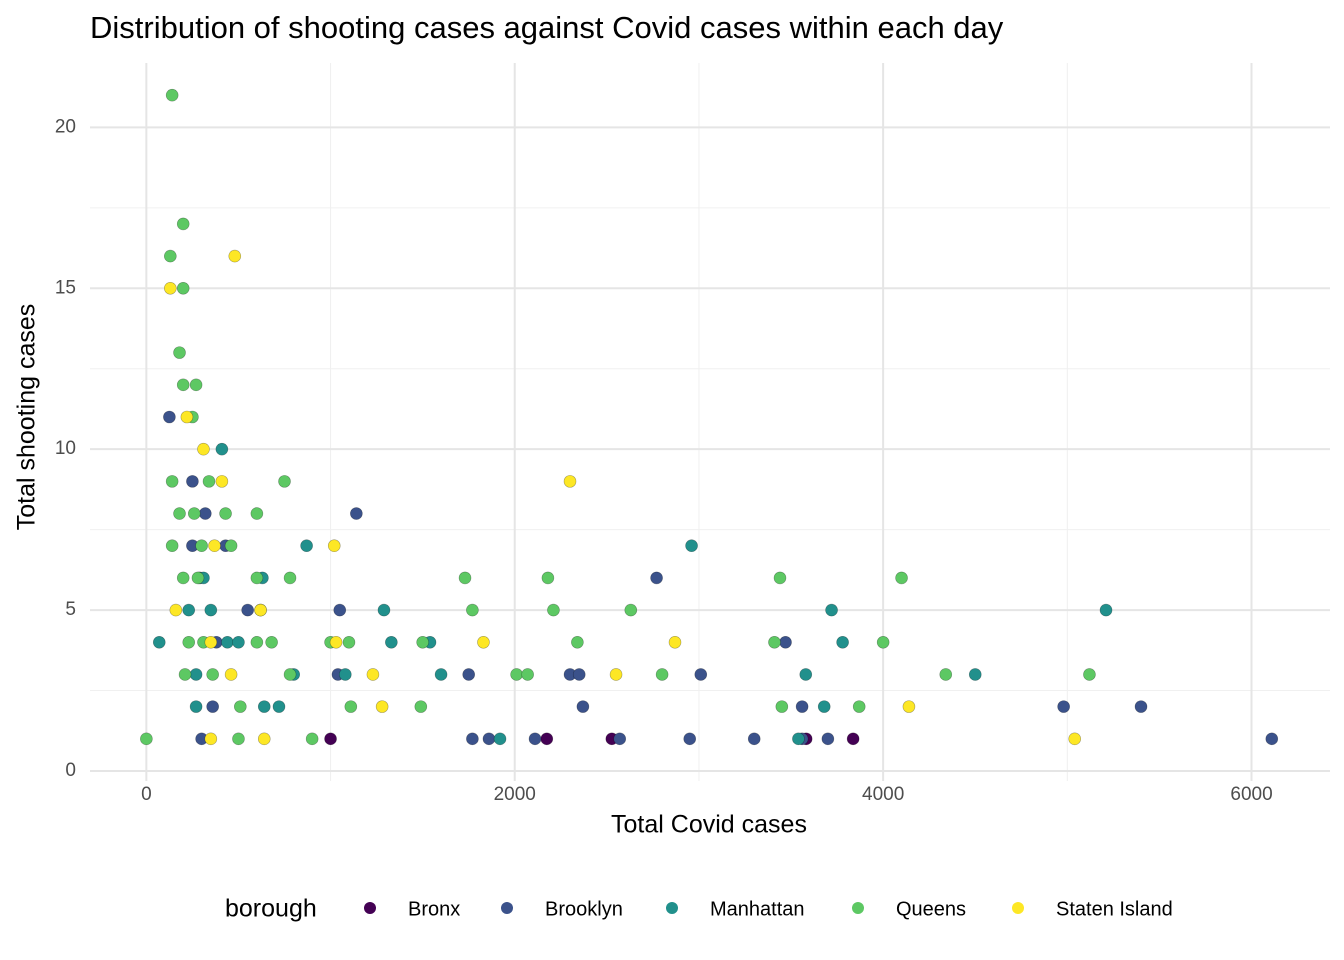 The height and width of the screenshot is (960, 1344). What do you see at coordinates (146, 794) in the screenshot?
I see `x-tick-label: 0` at bounding box center [146, 794].